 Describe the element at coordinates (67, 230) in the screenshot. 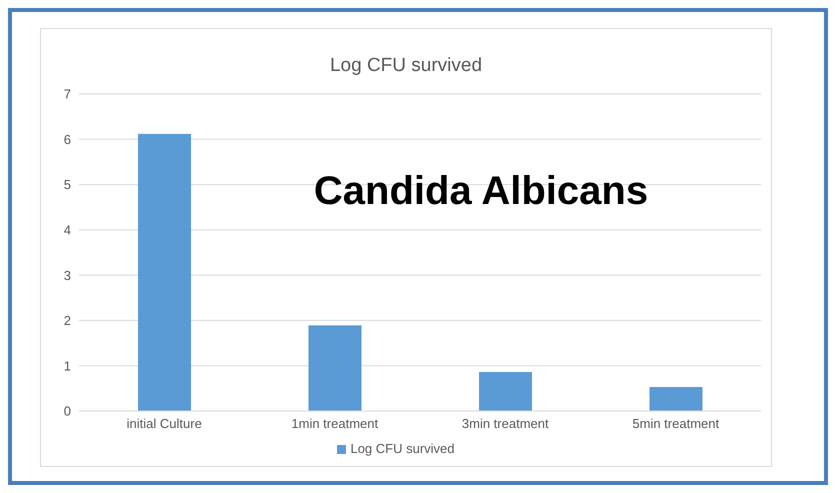

I see `y-tick-label: 4` at that location.